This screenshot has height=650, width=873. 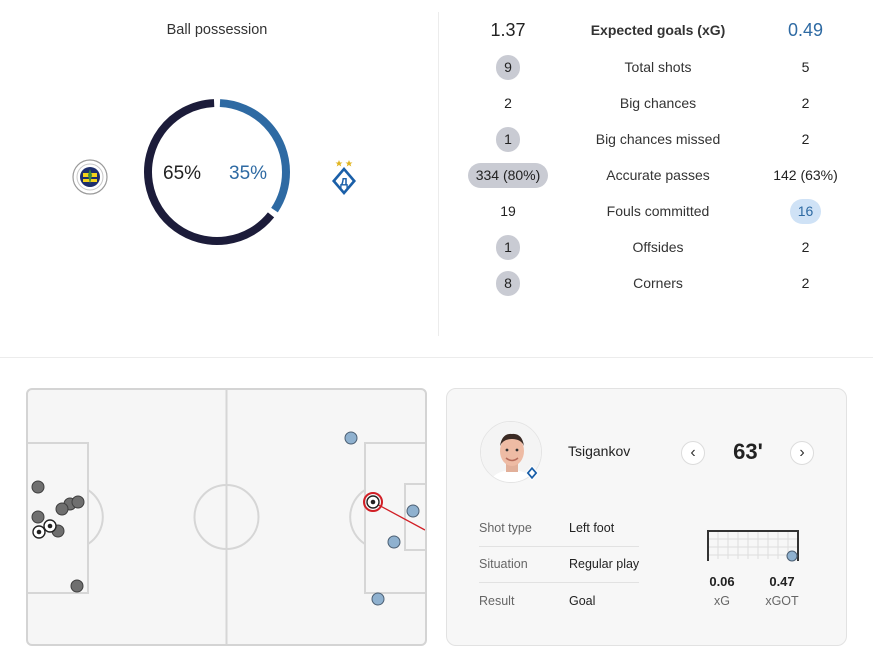 I want to click on stat-label: Fouls committed, so click(x=658, y=211).